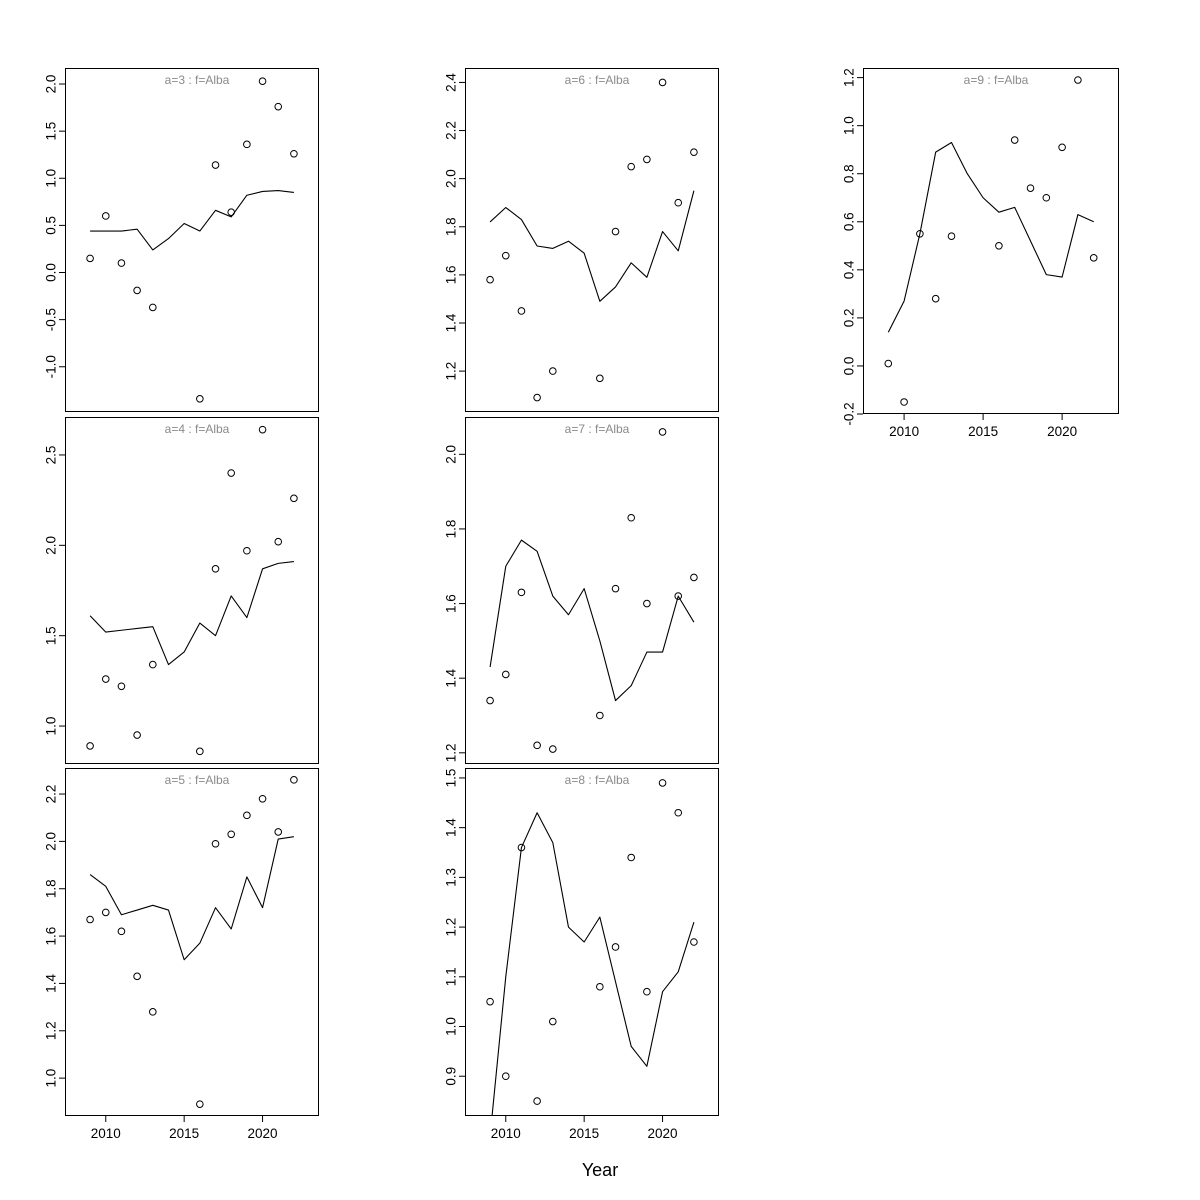 Image resolution: width=1200 pixels, height=1200 pixels. Describe the element at coordinates (51, 794) in the screenshot. I see `y-tick-label: 2.2` at that location.